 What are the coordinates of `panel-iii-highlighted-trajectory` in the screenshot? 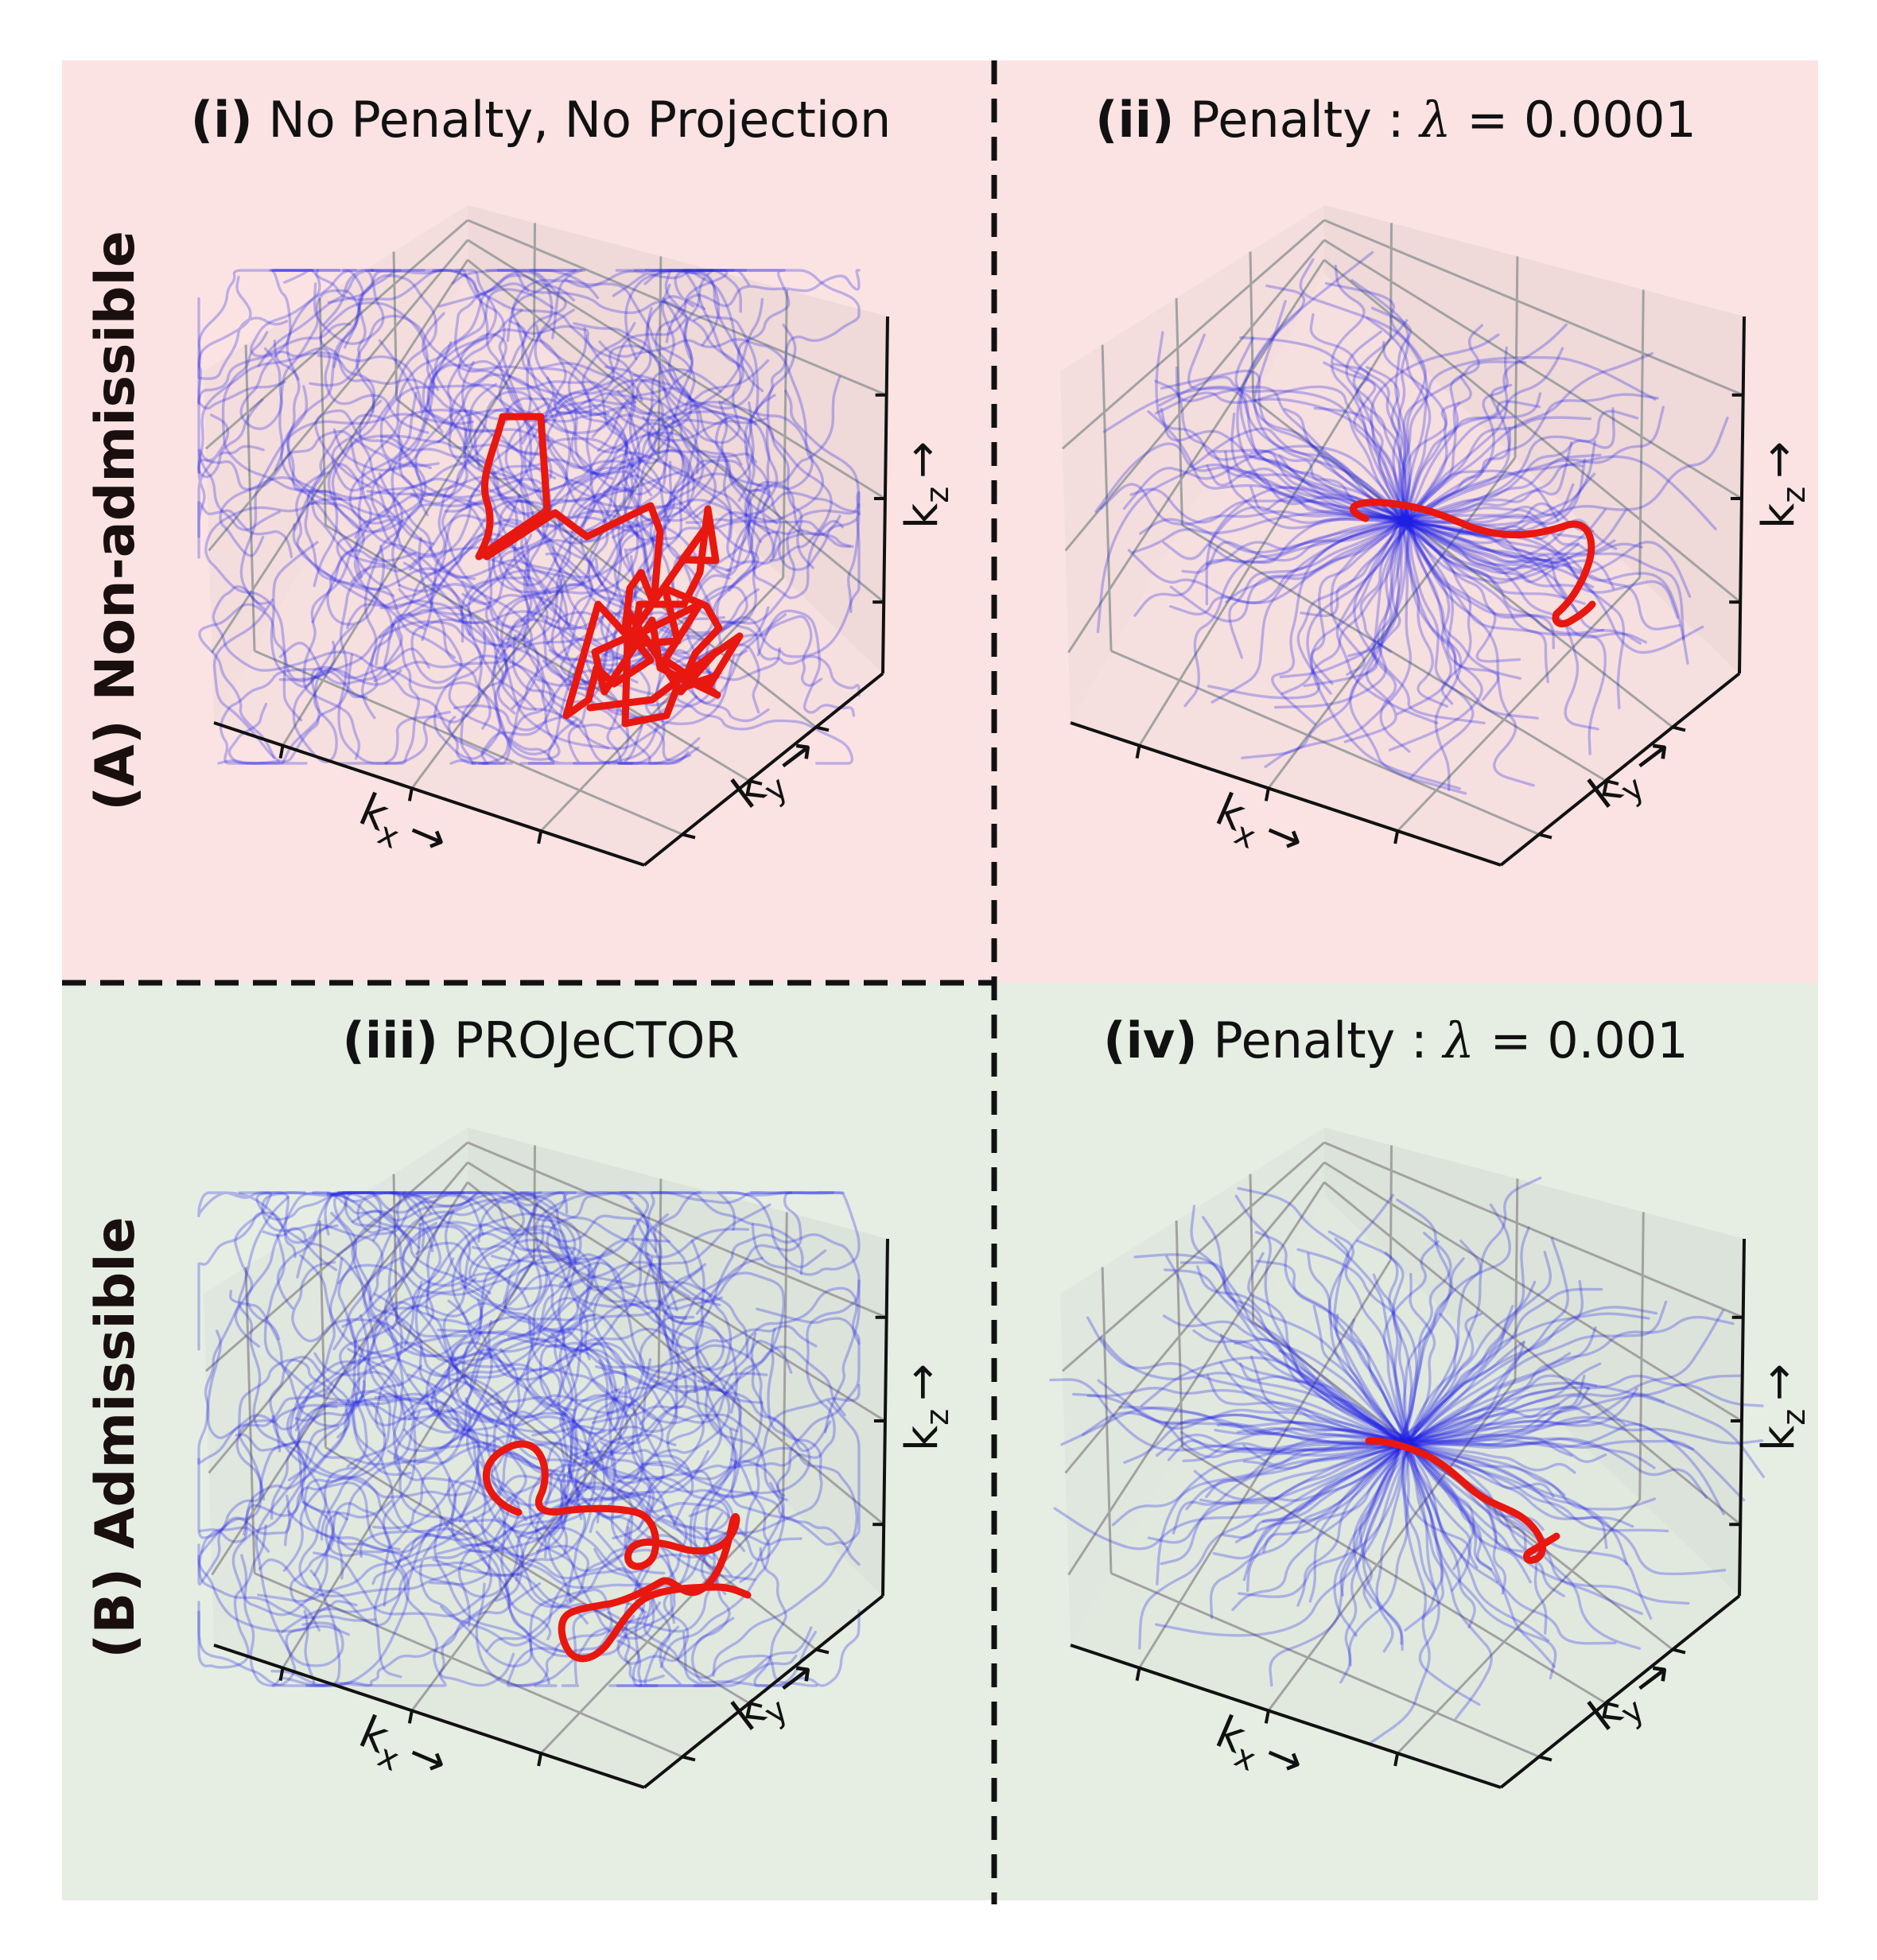 It's located at (617, 1551).